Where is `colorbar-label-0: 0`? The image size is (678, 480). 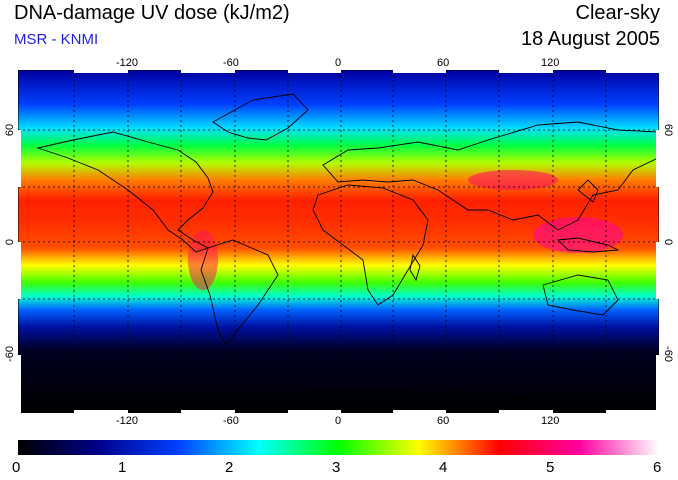 colorbar-label-0: 0 is located at coordinates (16, 467).